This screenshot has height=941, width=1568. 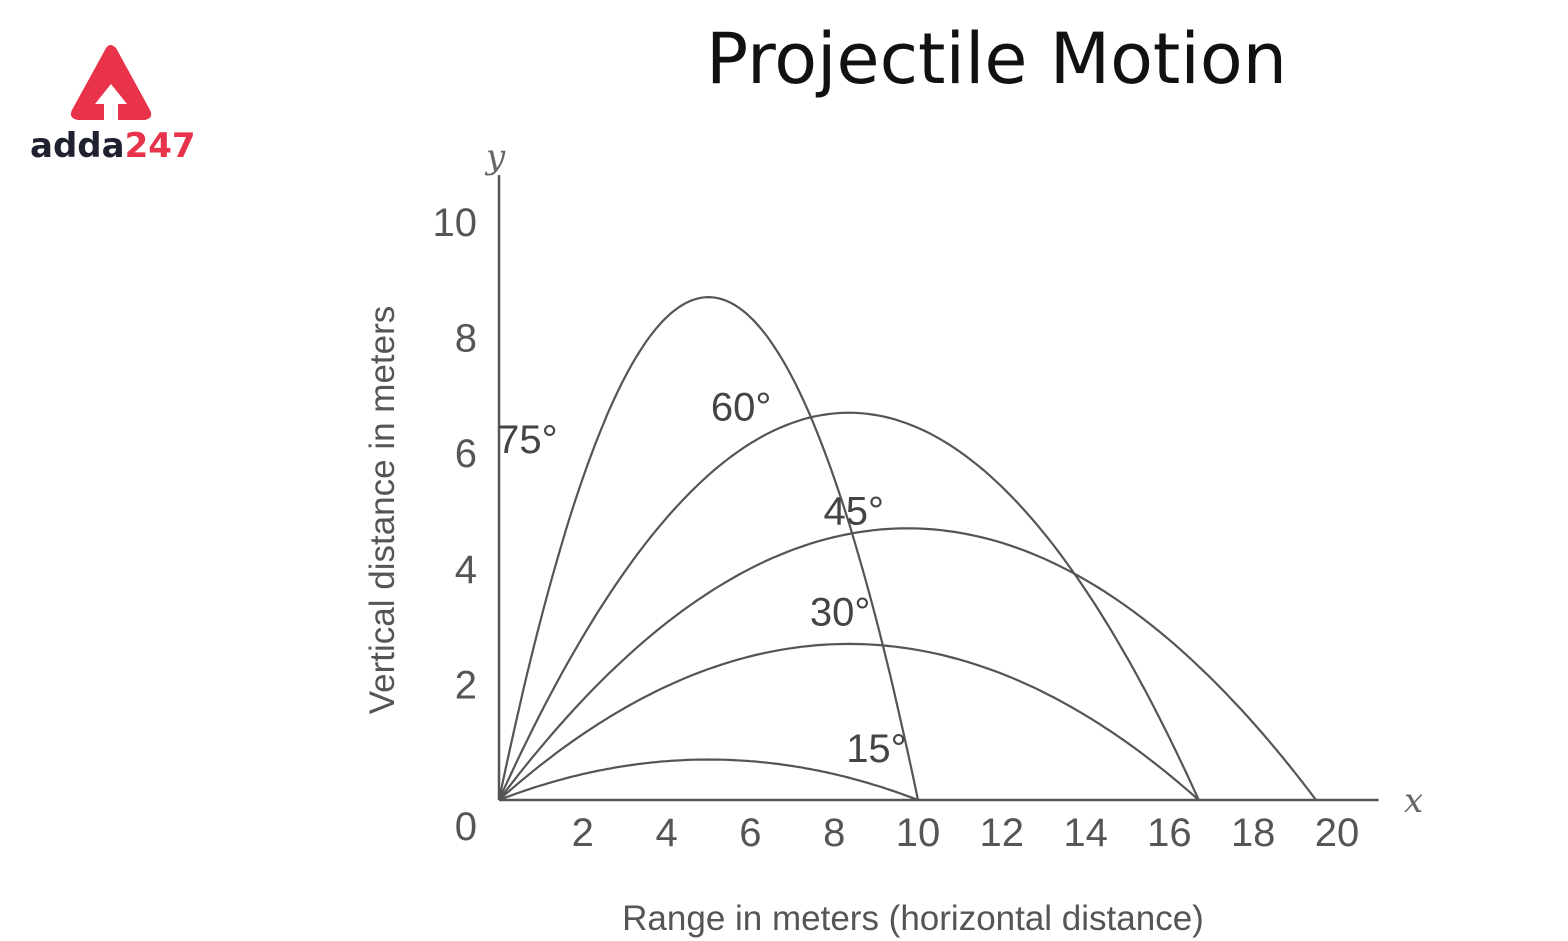 What do you see at coordinates (466, 827) in the screenshot?
I see `origin-label: 0` at bounding box center [466, 827].